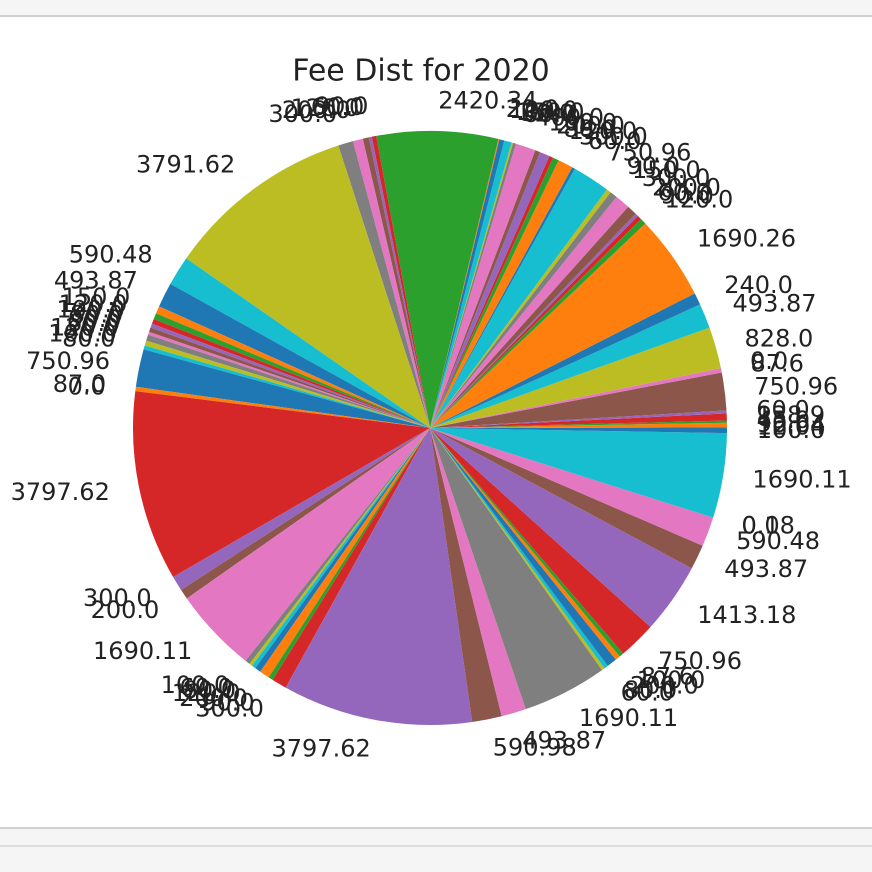 Image resolution: width=872 pixels, height=872 pixels. Describe the element at coordinates (628, 718) in the screenshot. I see `slice-label: 1690.11` at that location.